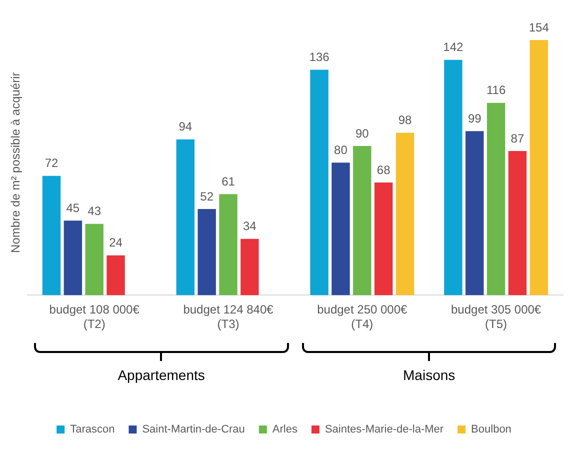 Image resolution: width=573 pixels, height=450 pixels. I want to click on x-tick-label: budget 124 840€ (T3), so click(228, 317).